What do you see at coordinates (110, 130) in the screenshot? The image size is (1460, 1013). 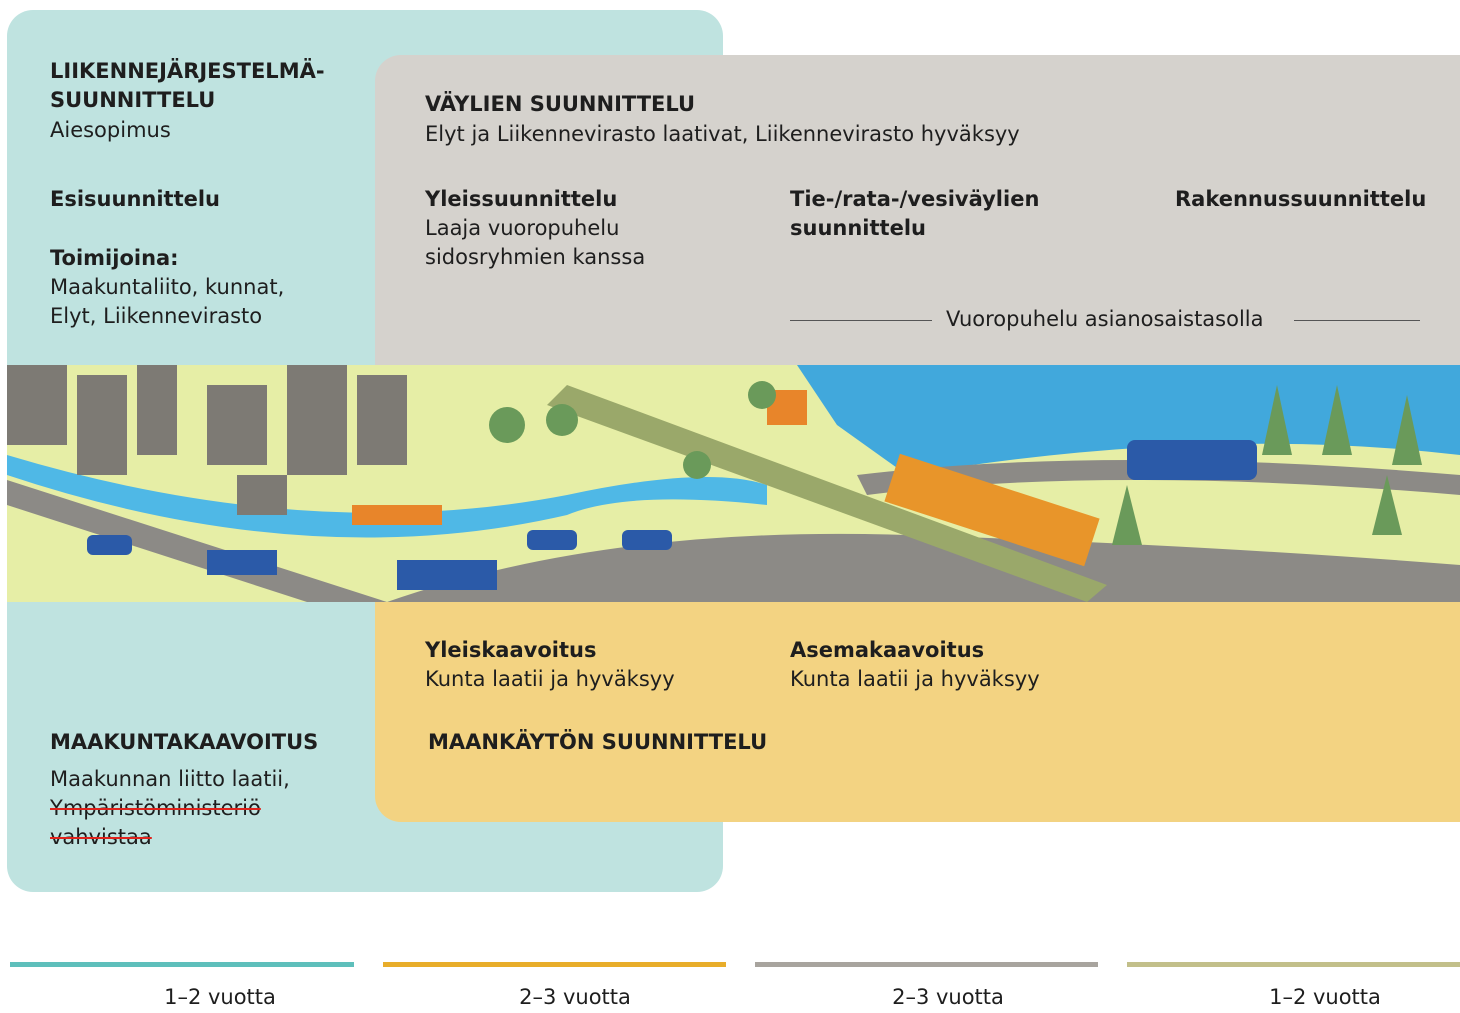 I see `subtitle: Aiesopimus` at bounding box center [110, 130].